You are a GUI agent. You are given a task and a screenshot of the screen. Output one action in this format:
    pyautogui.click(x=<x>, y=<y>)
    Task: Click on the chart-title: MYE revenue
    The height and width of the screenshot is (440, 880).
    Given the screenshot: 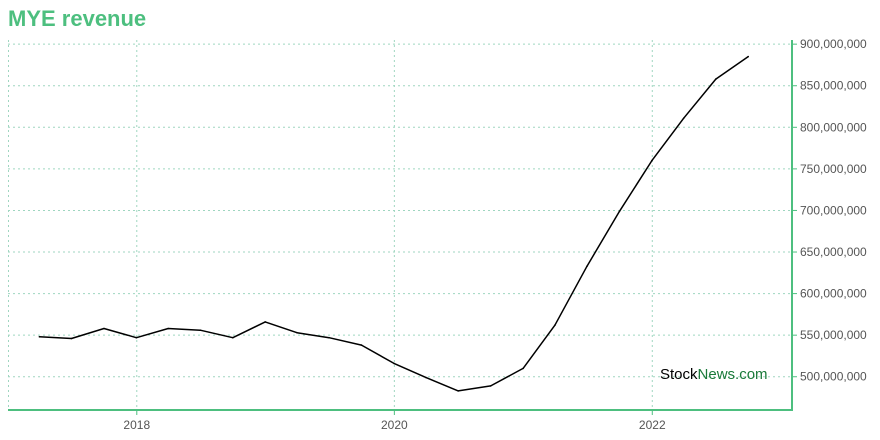 What is the action you would take?
    pyautogui.click(x=77, y=18)
    